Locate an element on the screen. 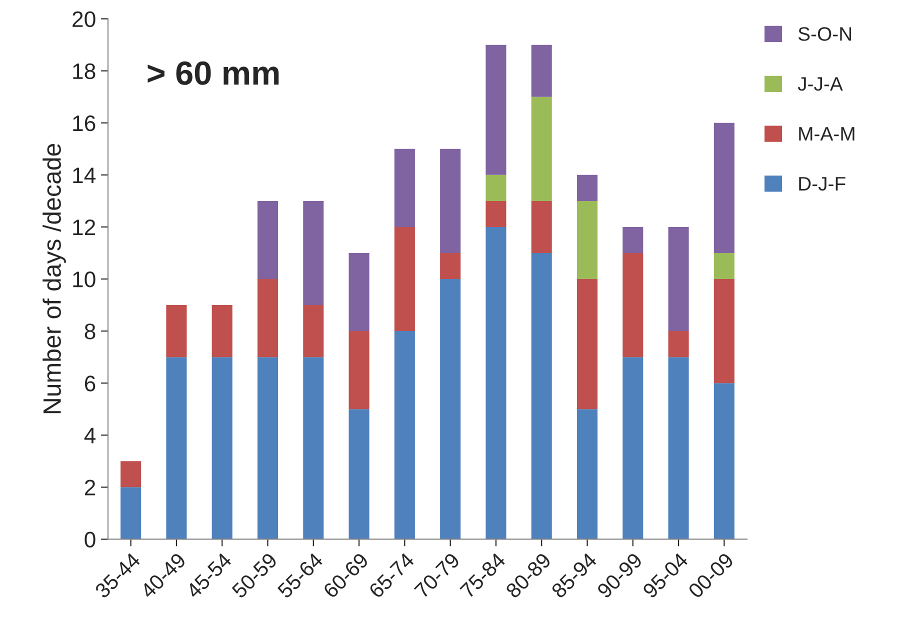 This screenshot has height=627, width=900. legend-label: D-J-F is located at coordinates (822, 184).